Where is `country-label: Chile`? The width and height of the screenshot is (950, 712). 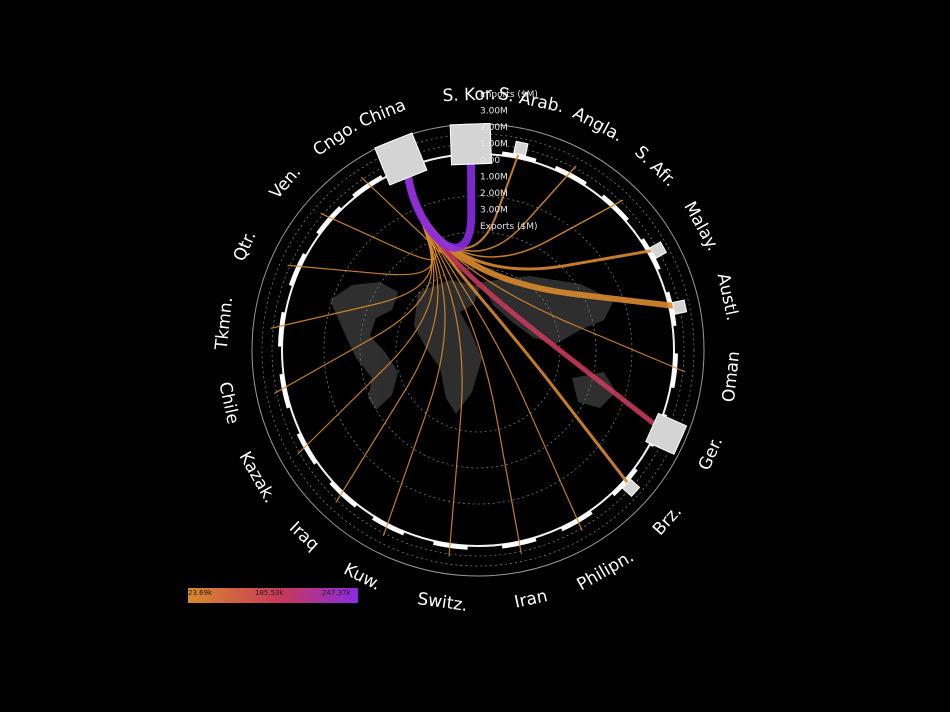
country-label: Chile is located at coordinates (228, 403).